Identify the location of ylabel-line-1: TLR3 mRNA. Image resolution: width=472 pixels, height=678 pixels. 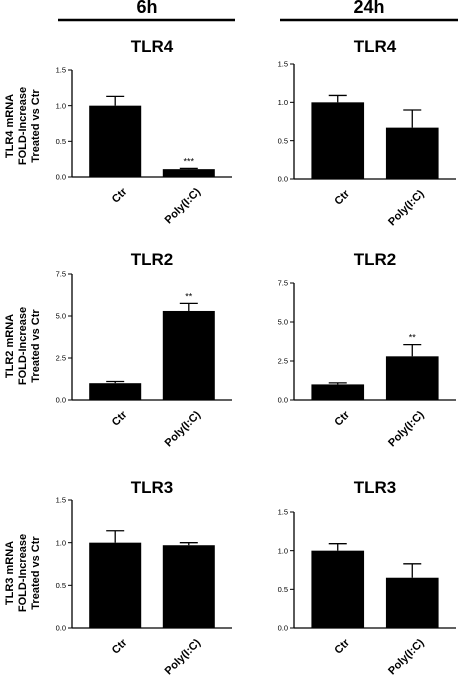
(10, 573).